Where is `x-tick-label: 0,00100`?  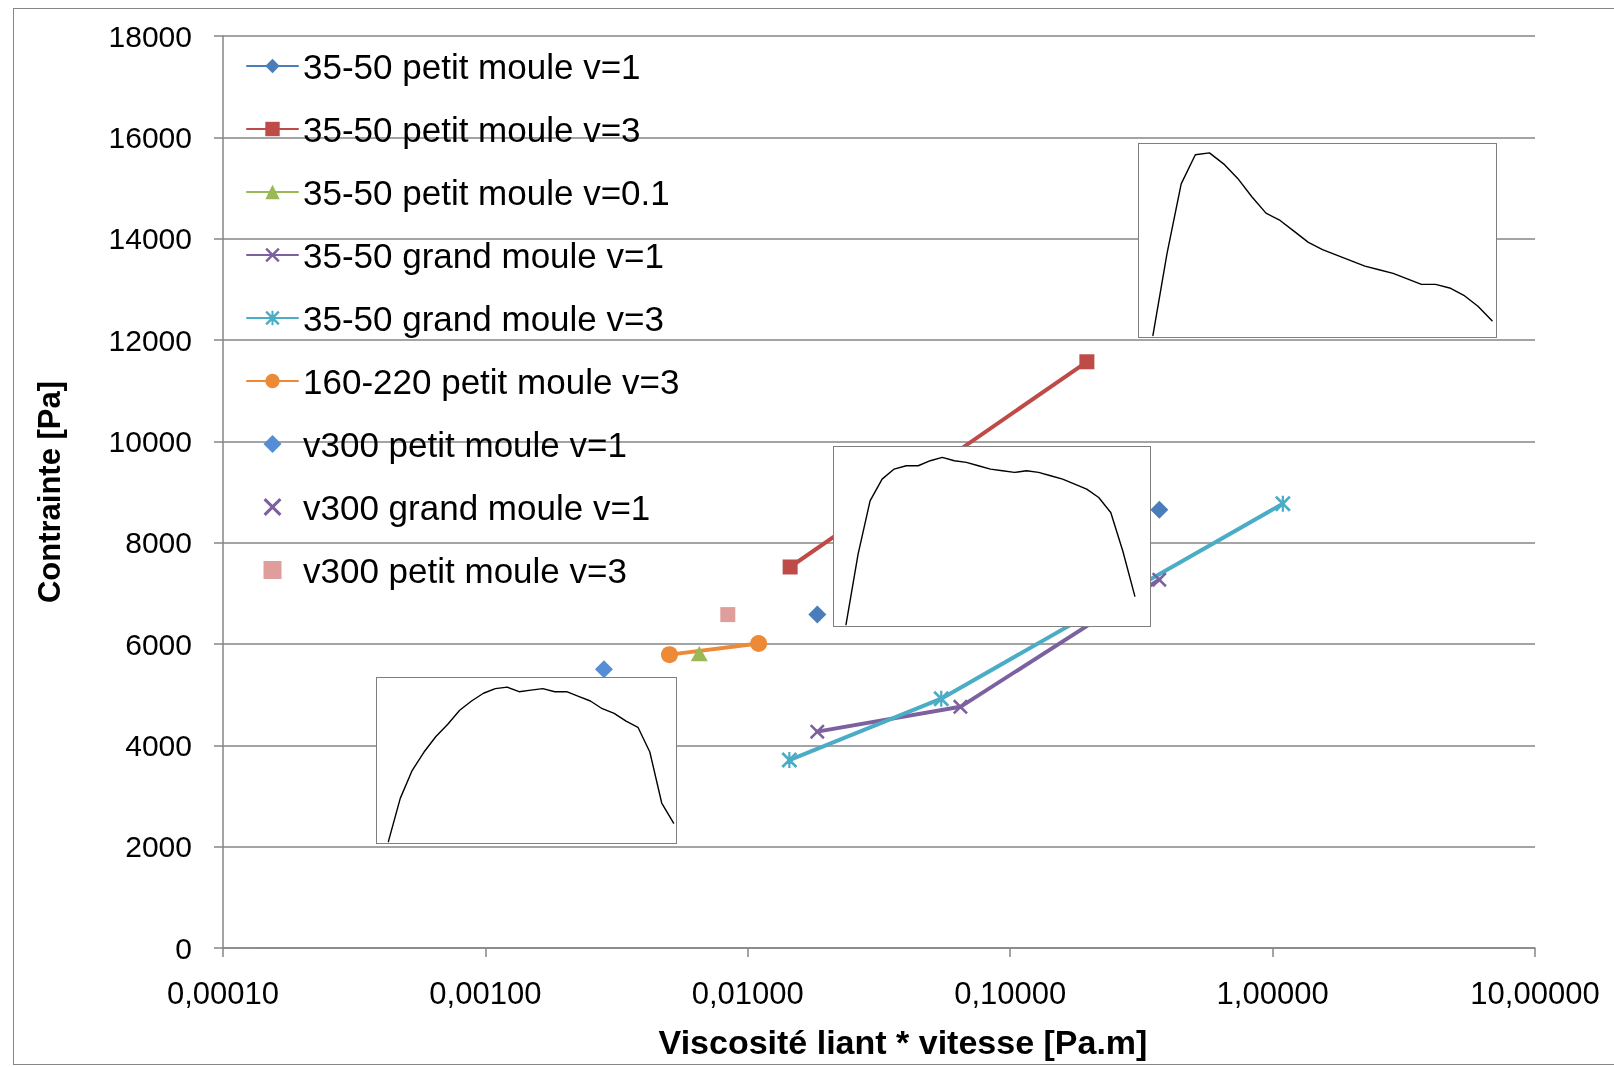 x-tick-label: 0,00100 is located at coordinates (485, 993).